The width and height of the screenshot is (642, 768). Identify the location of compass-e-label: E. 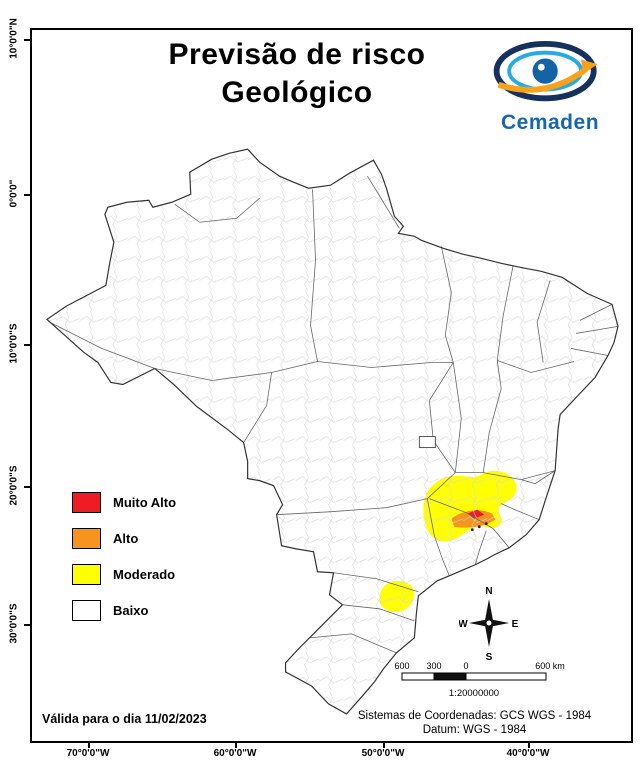
(515, 624).